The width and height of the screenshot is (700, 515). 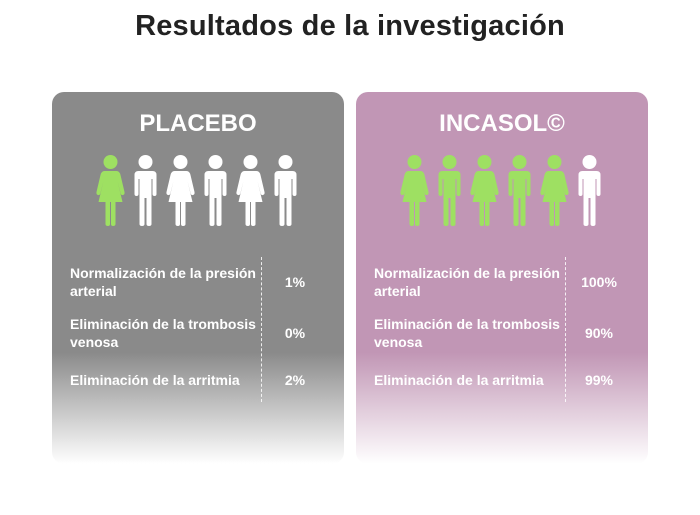 What do you see at coordinates (599, 380) in the screenshot?
I see `result-value: 99%` at bounding box center [599, 380].